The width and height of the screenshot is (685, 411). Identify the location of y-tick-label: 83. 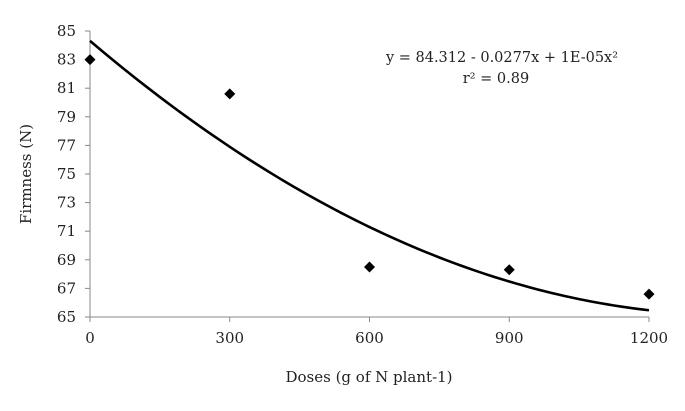
(66, 60).